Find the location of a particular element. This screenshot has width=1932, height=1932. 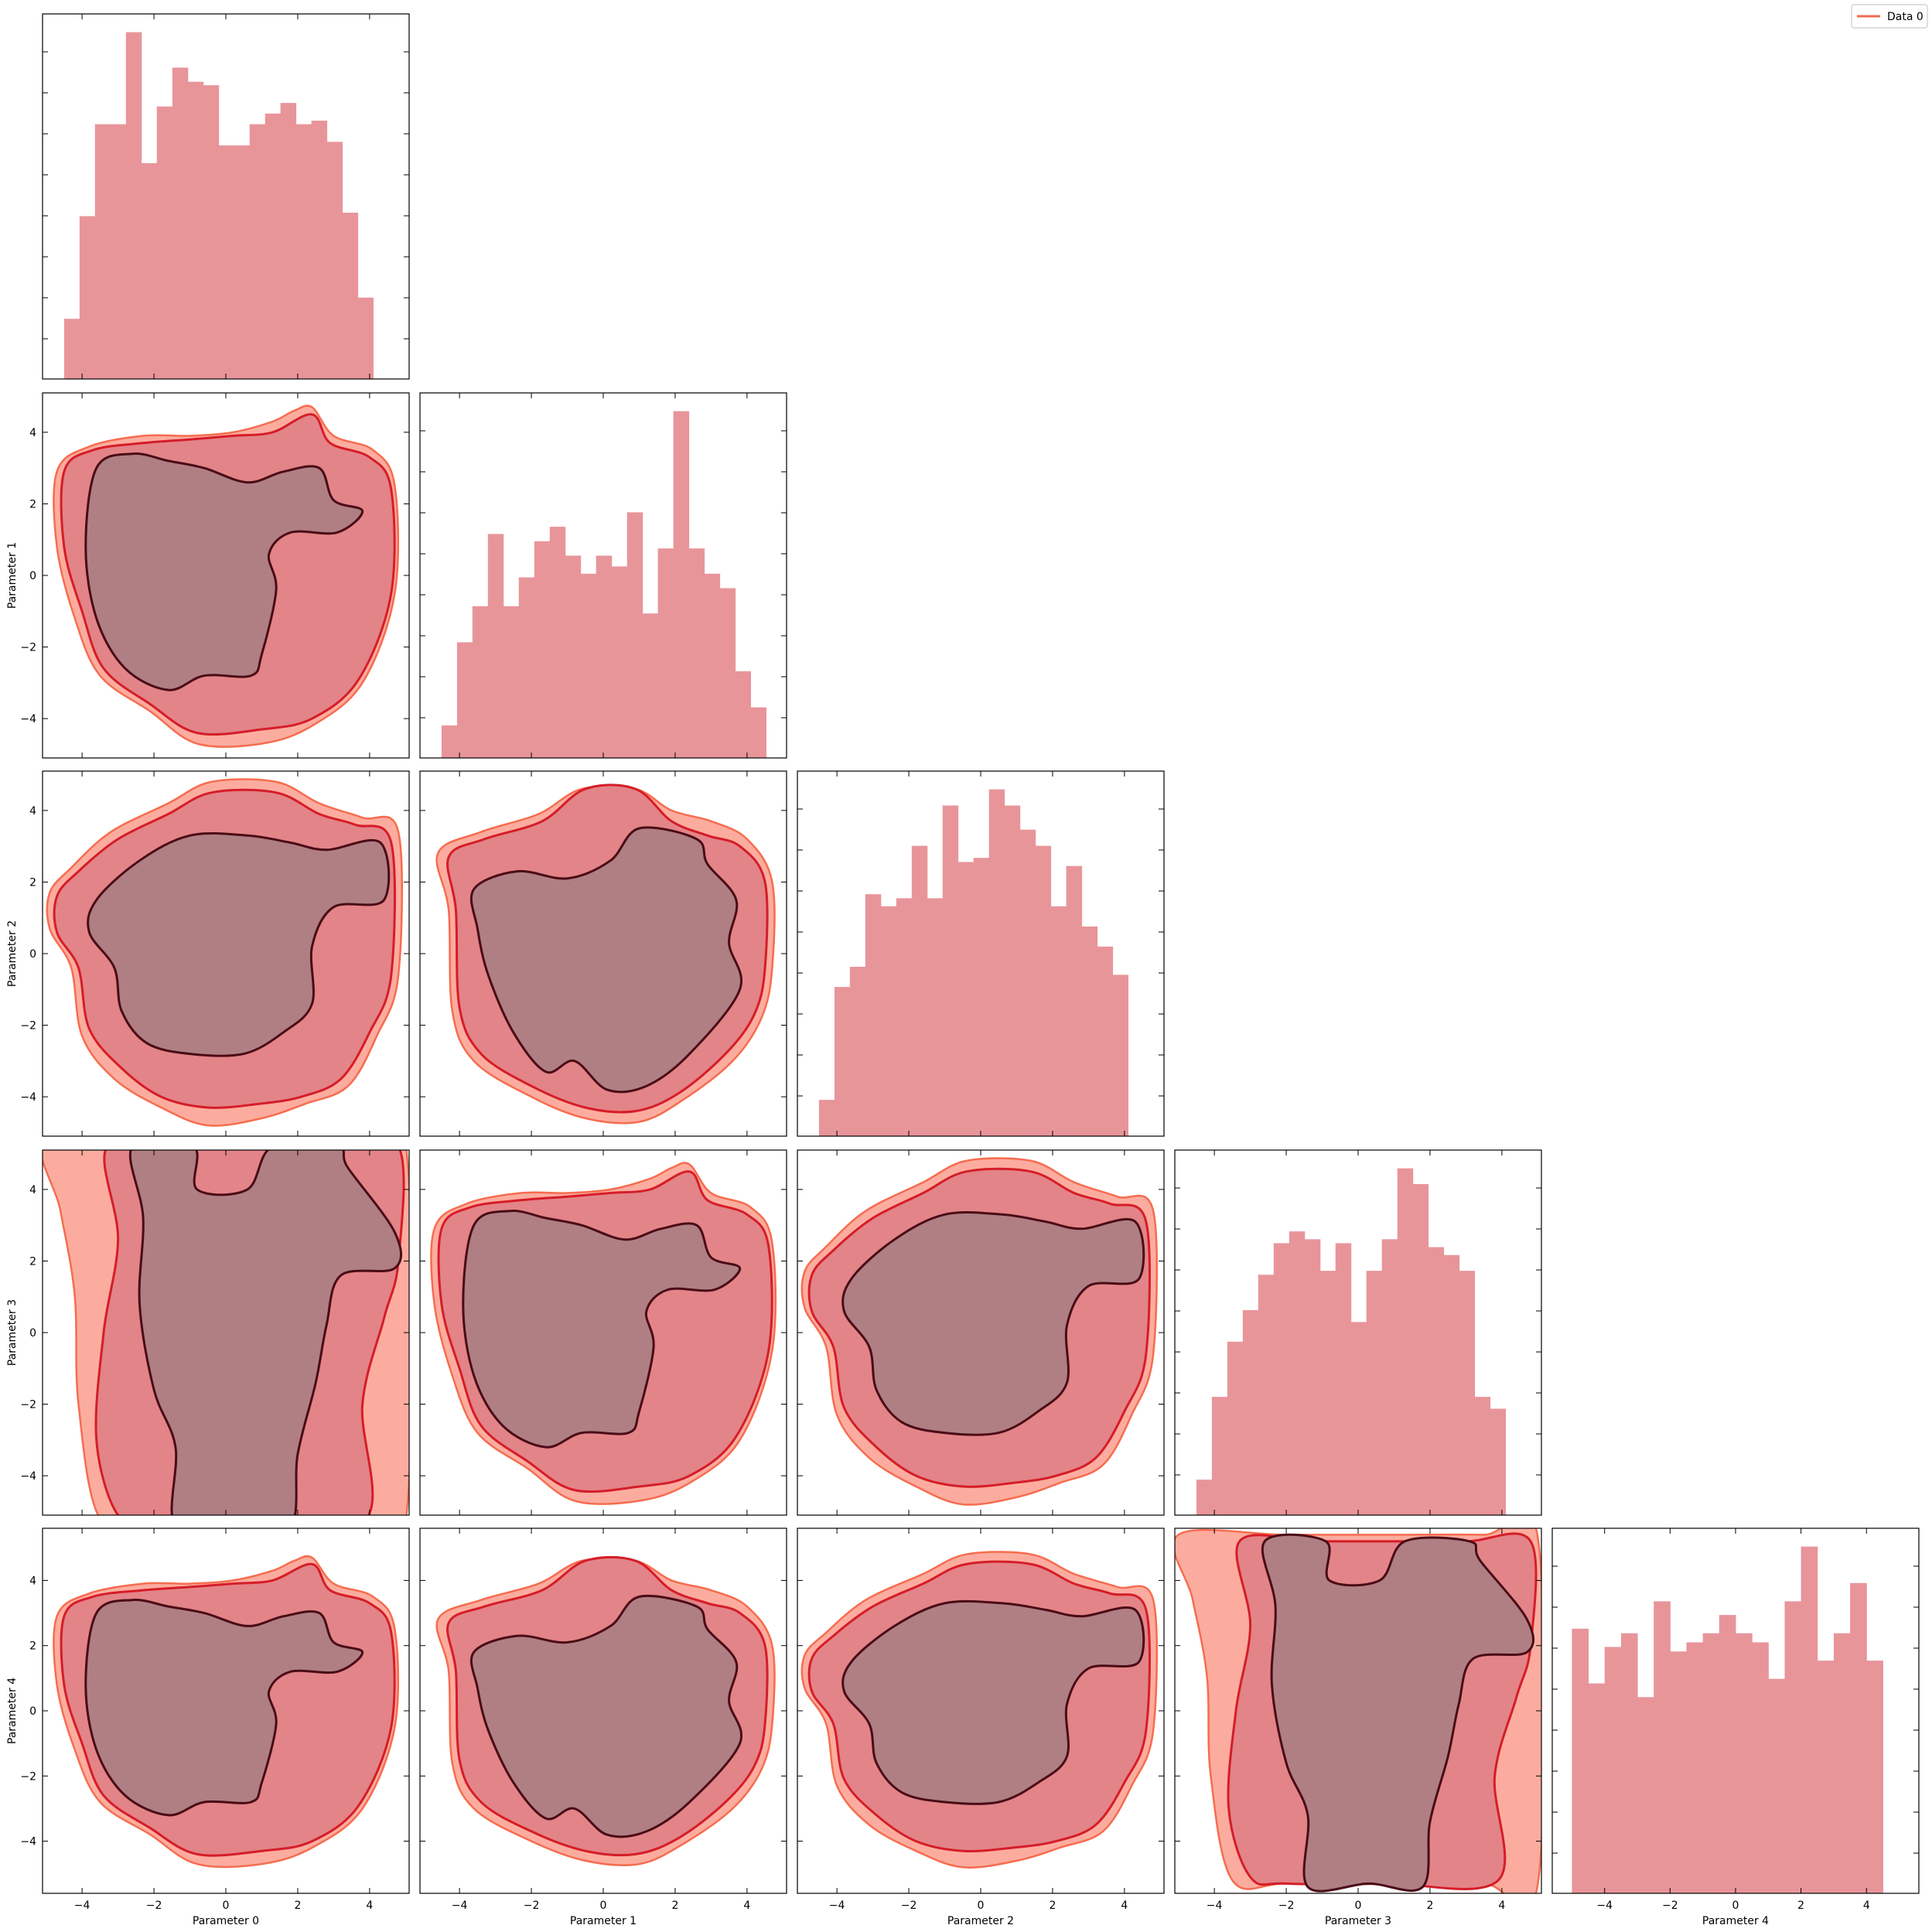

ylabel-2: Parameter 2 is located at coordinates (12, 953).